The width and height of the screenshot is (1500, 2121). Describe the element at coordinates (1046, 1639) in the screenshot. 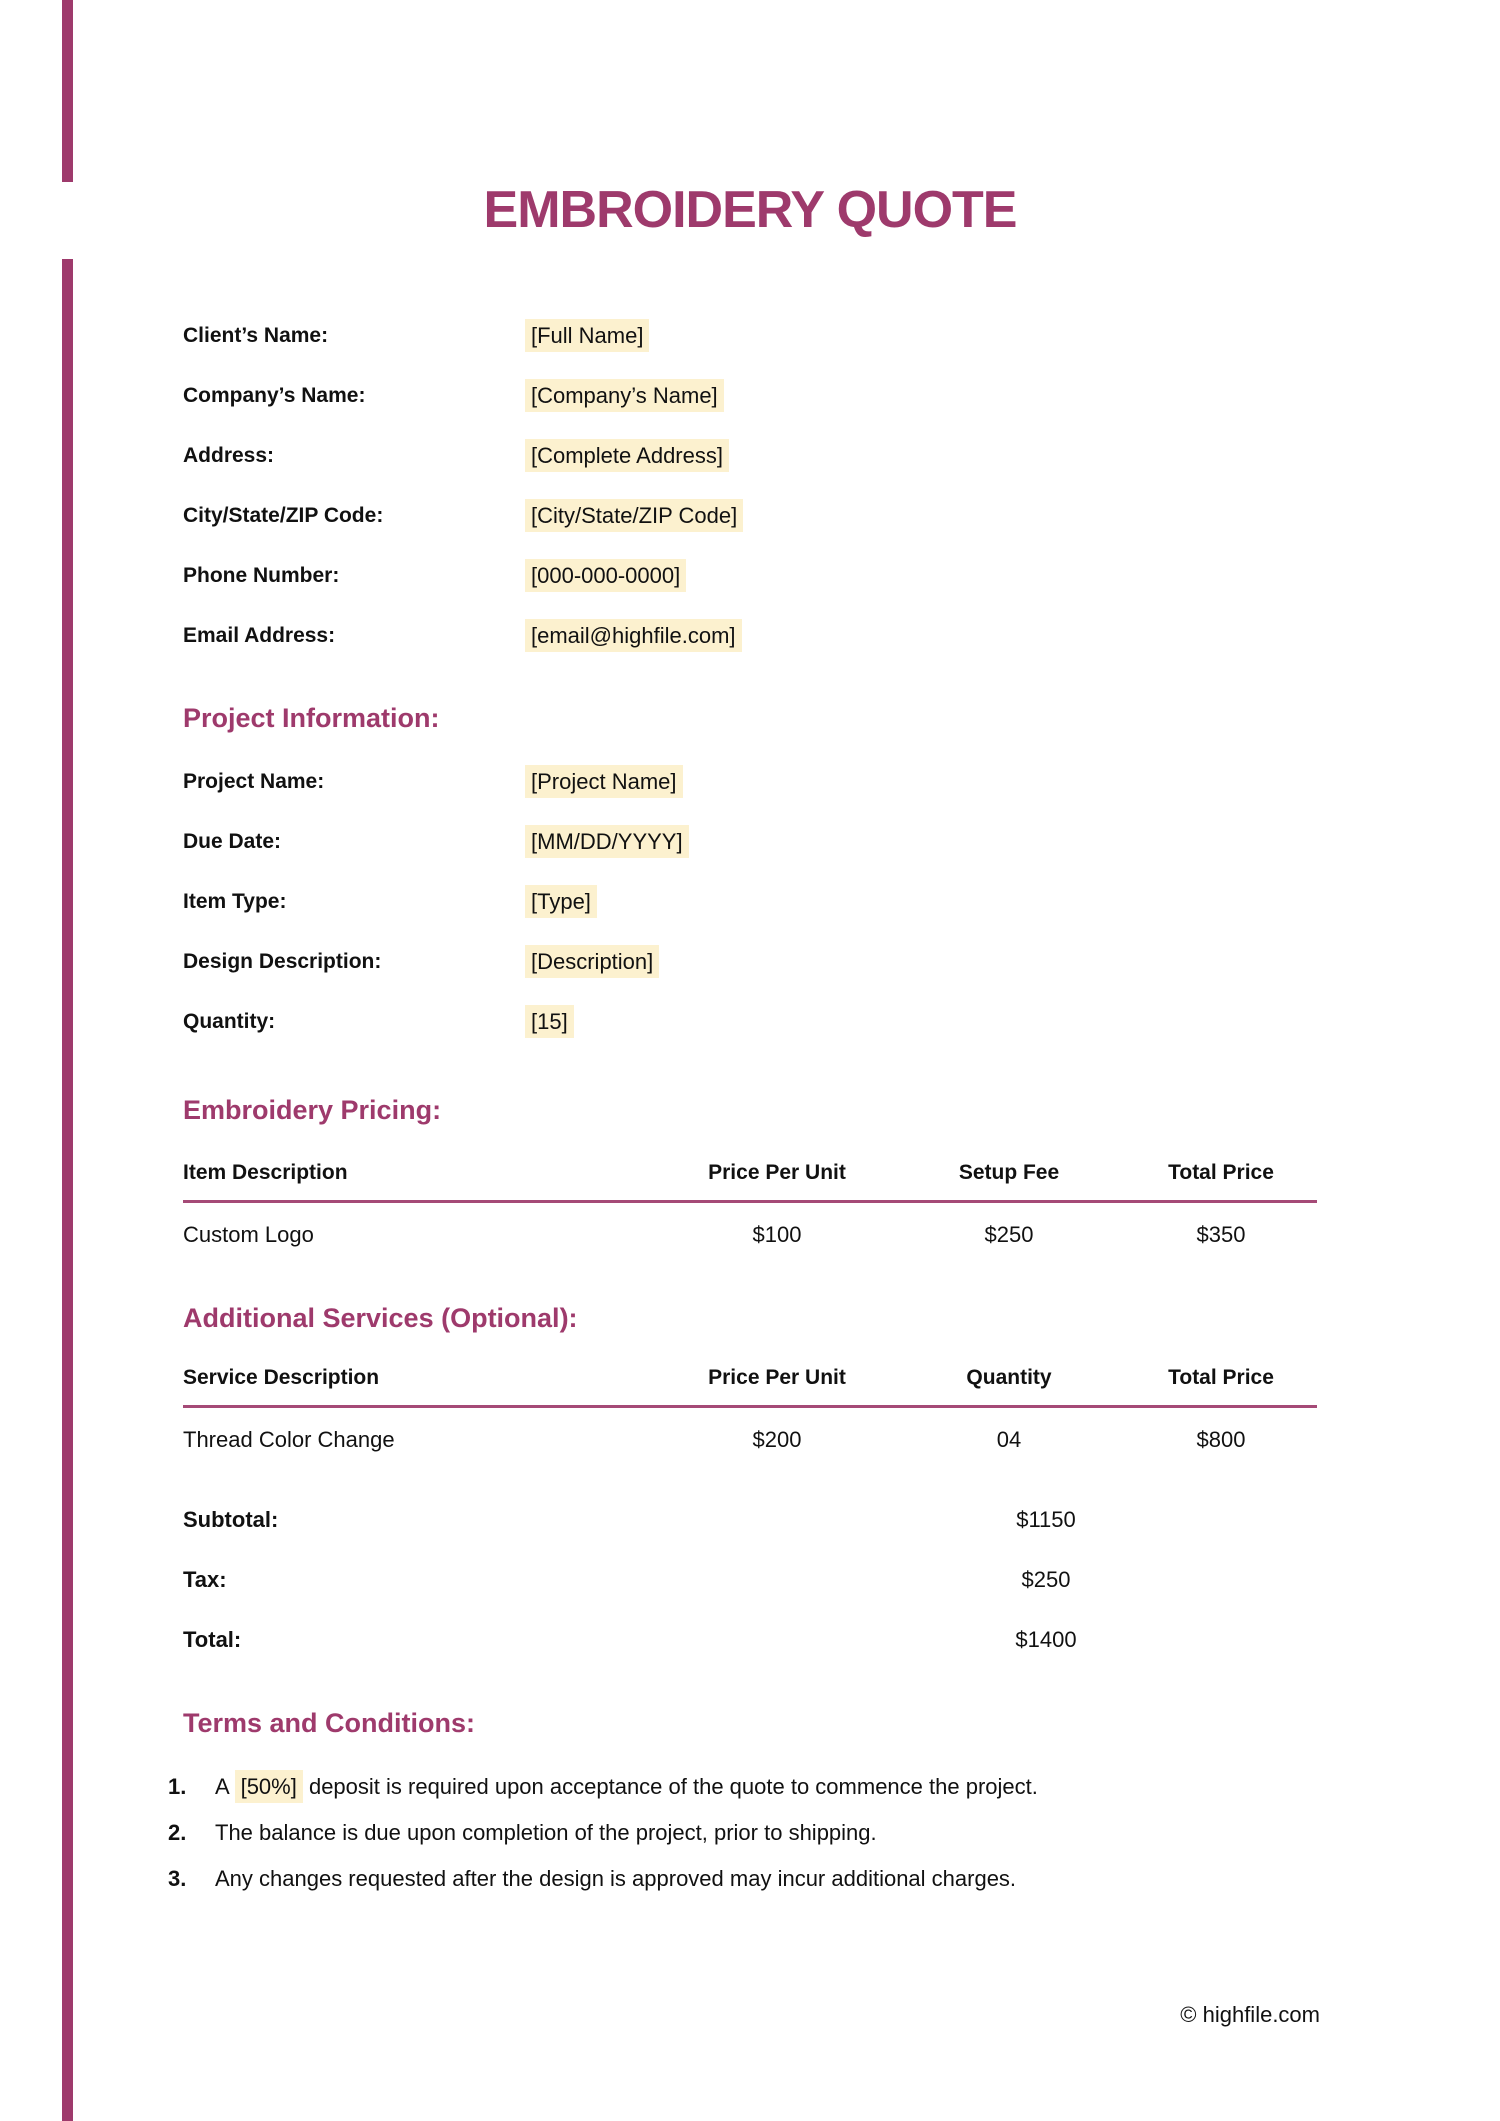

I see `total-value: $1400` at that location.